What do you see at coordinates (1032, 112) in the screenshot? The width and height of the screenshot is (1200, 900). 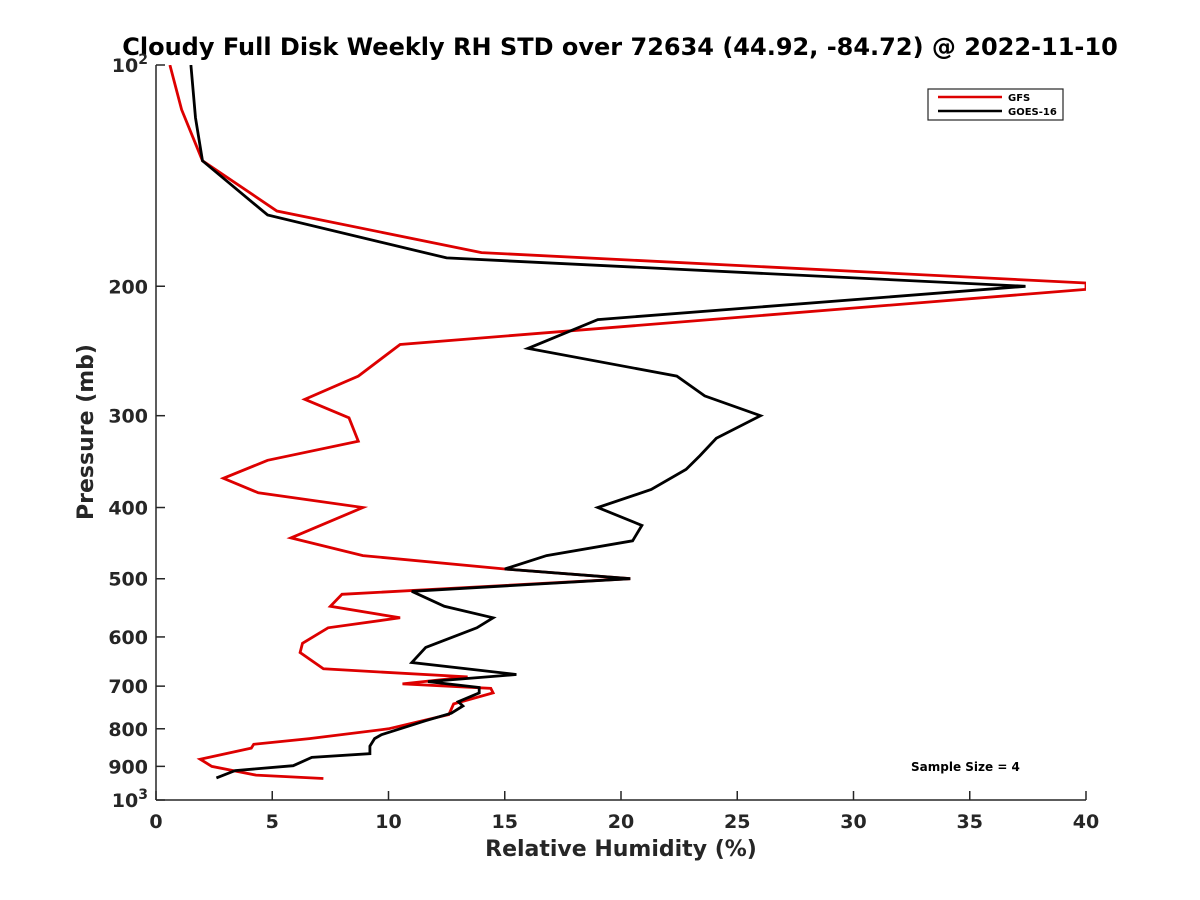 I see `legend-label-goes16: GOES-16` at bounding box center [1032, 112].